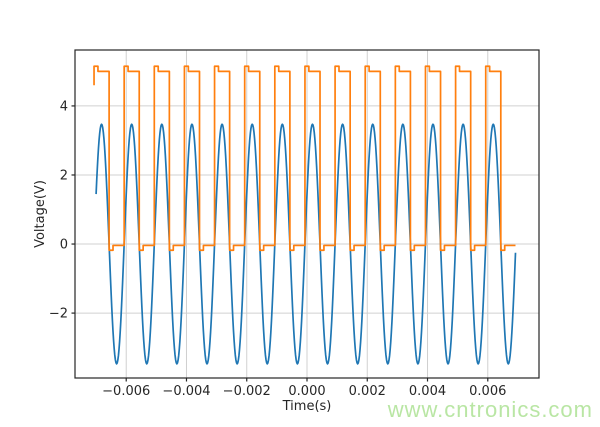  I want to click on x-tick-label: −0.004, so click(186, 391).